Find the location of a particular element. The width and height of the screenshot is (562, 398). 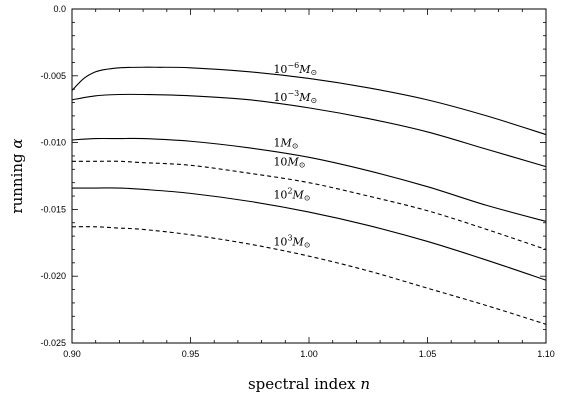

series-label-2: 10−3M⊙ is located at coordinates (295, 97).